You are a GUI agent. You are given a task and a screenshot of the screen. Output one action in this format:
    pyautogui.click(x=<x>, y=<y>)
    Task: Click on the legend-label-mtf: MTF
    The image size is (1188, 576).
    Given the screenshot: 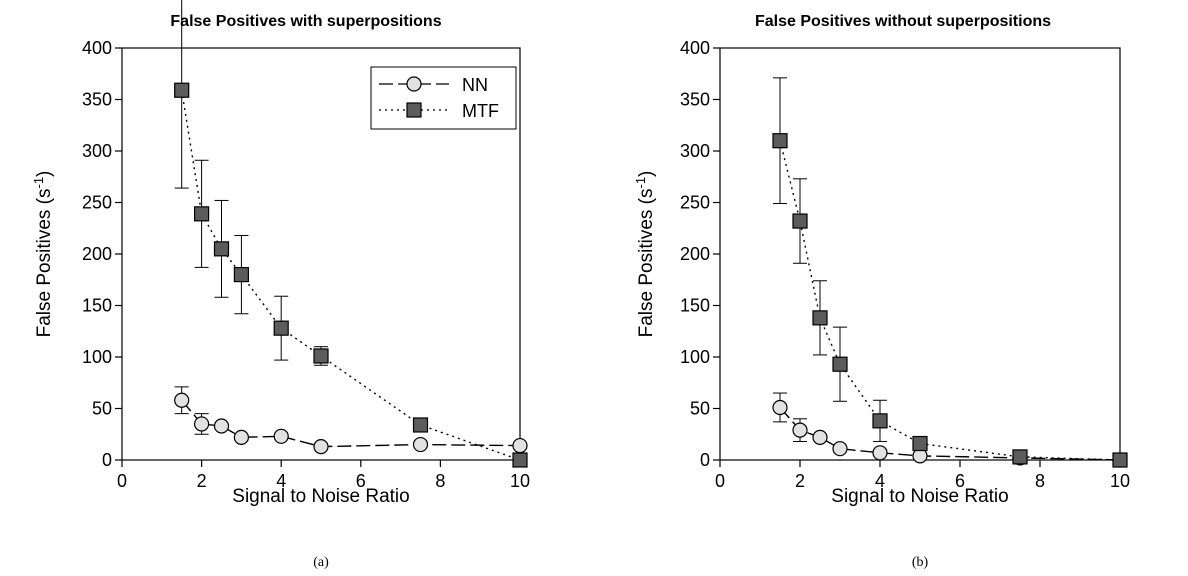 What is the action you would take?
    pyautogui.click(x=480, y=111)
    